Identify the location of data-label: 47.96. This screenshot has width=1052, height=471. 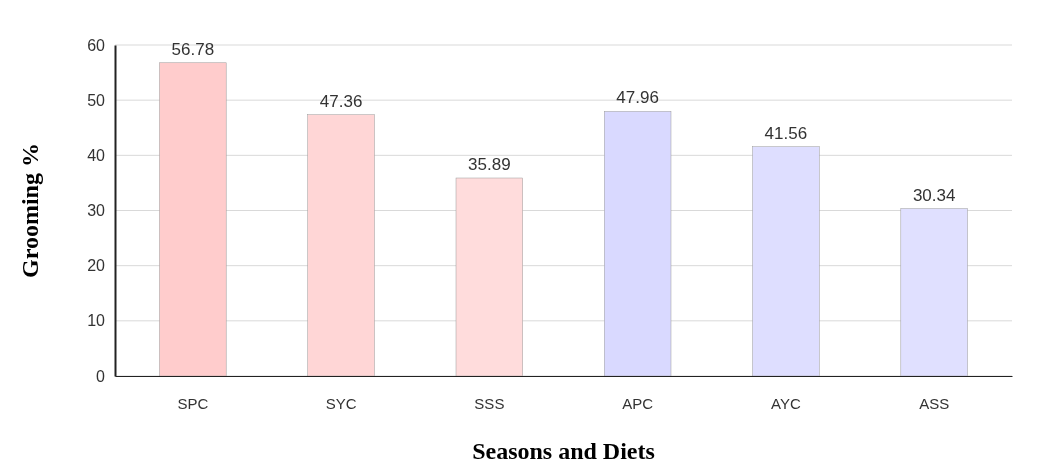
(637, 98).